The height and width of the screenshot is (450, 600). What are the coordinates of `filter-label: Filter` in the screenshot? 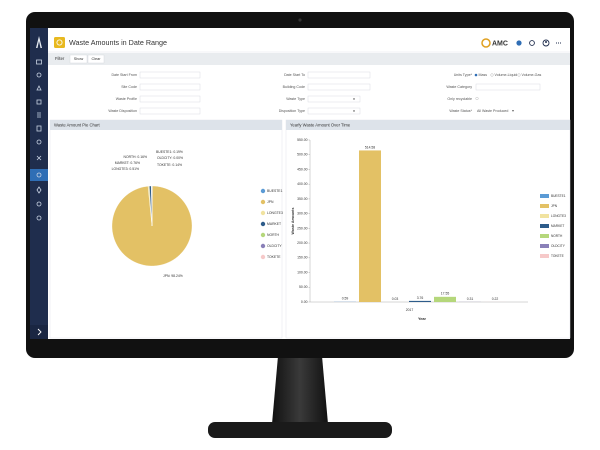 It's located at (60, 58).